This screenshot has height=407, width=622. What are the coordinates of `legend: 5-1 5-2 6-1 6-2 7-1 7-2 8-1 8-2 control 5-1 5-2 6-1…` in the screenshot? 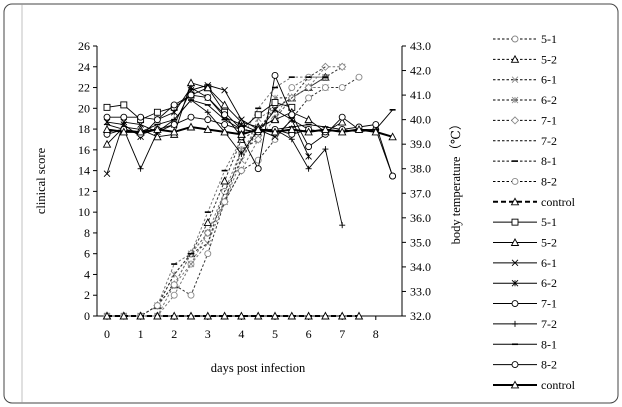 It's located at (534, 212).